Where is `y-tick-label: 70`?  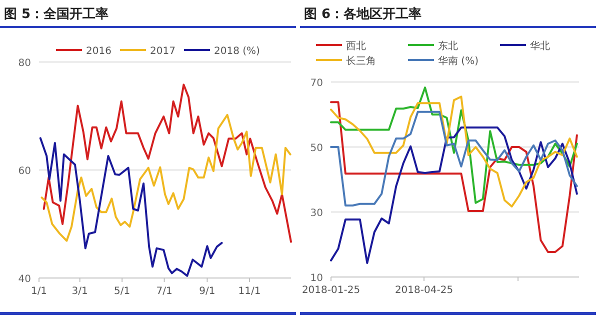
y-tick-label: 70 is located at coordinates (316, 83).